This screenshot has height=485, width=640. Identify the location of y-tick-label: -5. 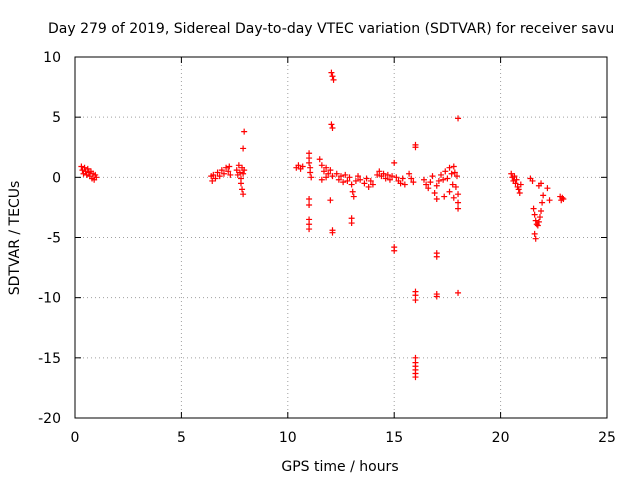
(54, 239).